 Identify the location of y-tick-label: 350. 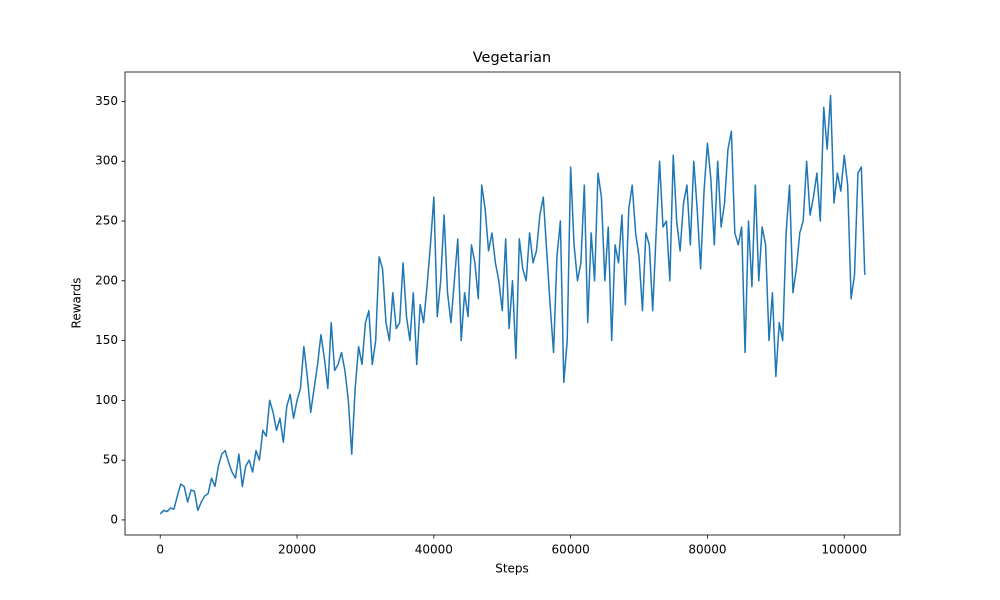
(106, 101).